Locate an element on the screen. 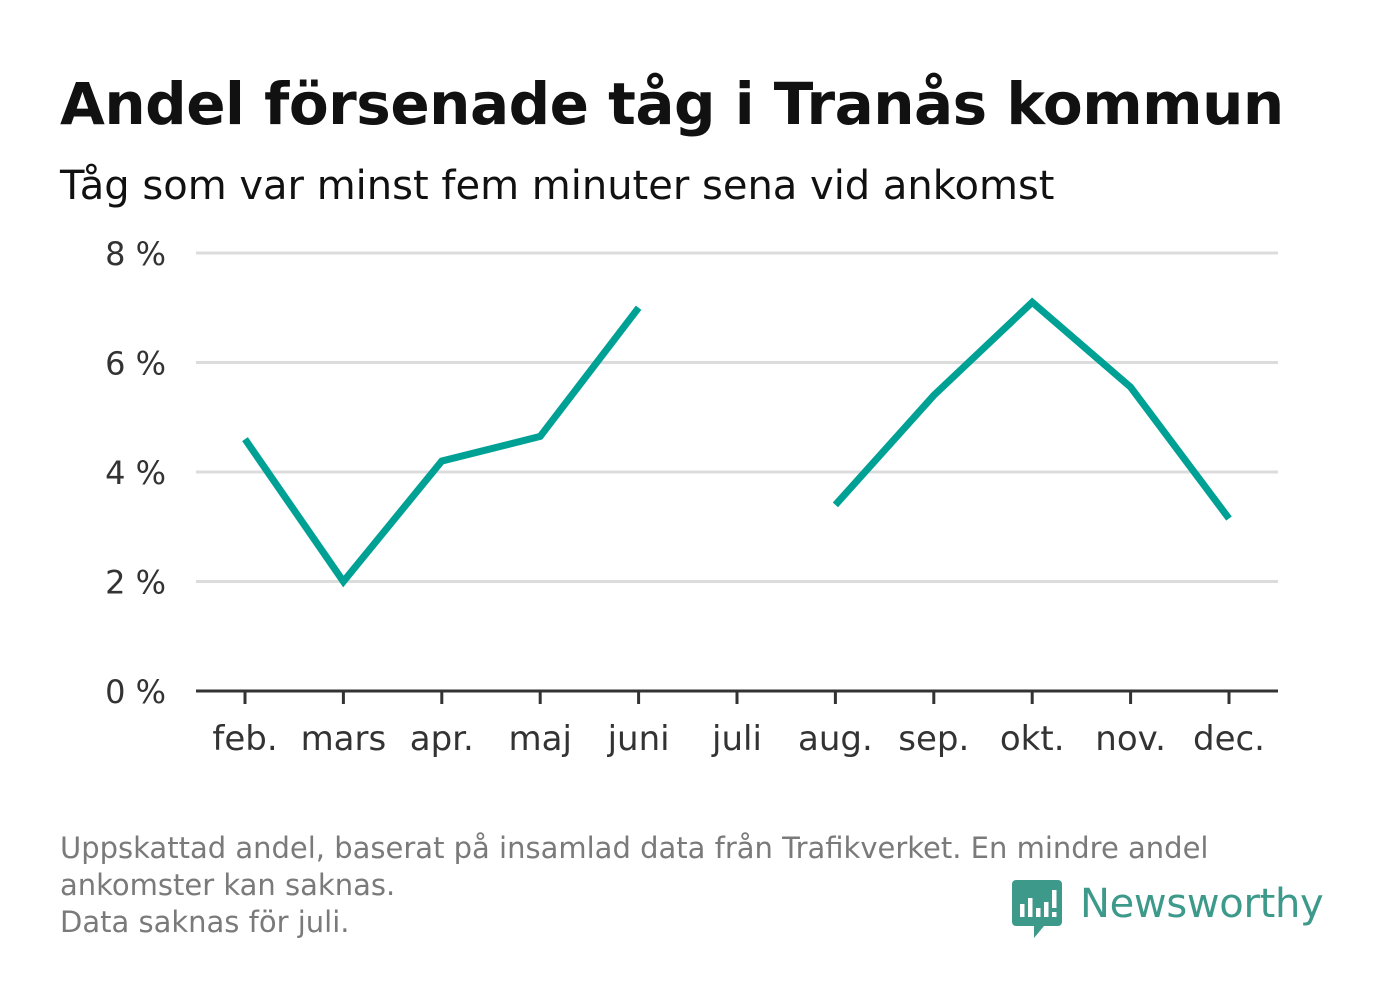 The height and width of the screenshot is (999, 1382). brand-name: Newsworthy is located at coordinates (1202, 904).